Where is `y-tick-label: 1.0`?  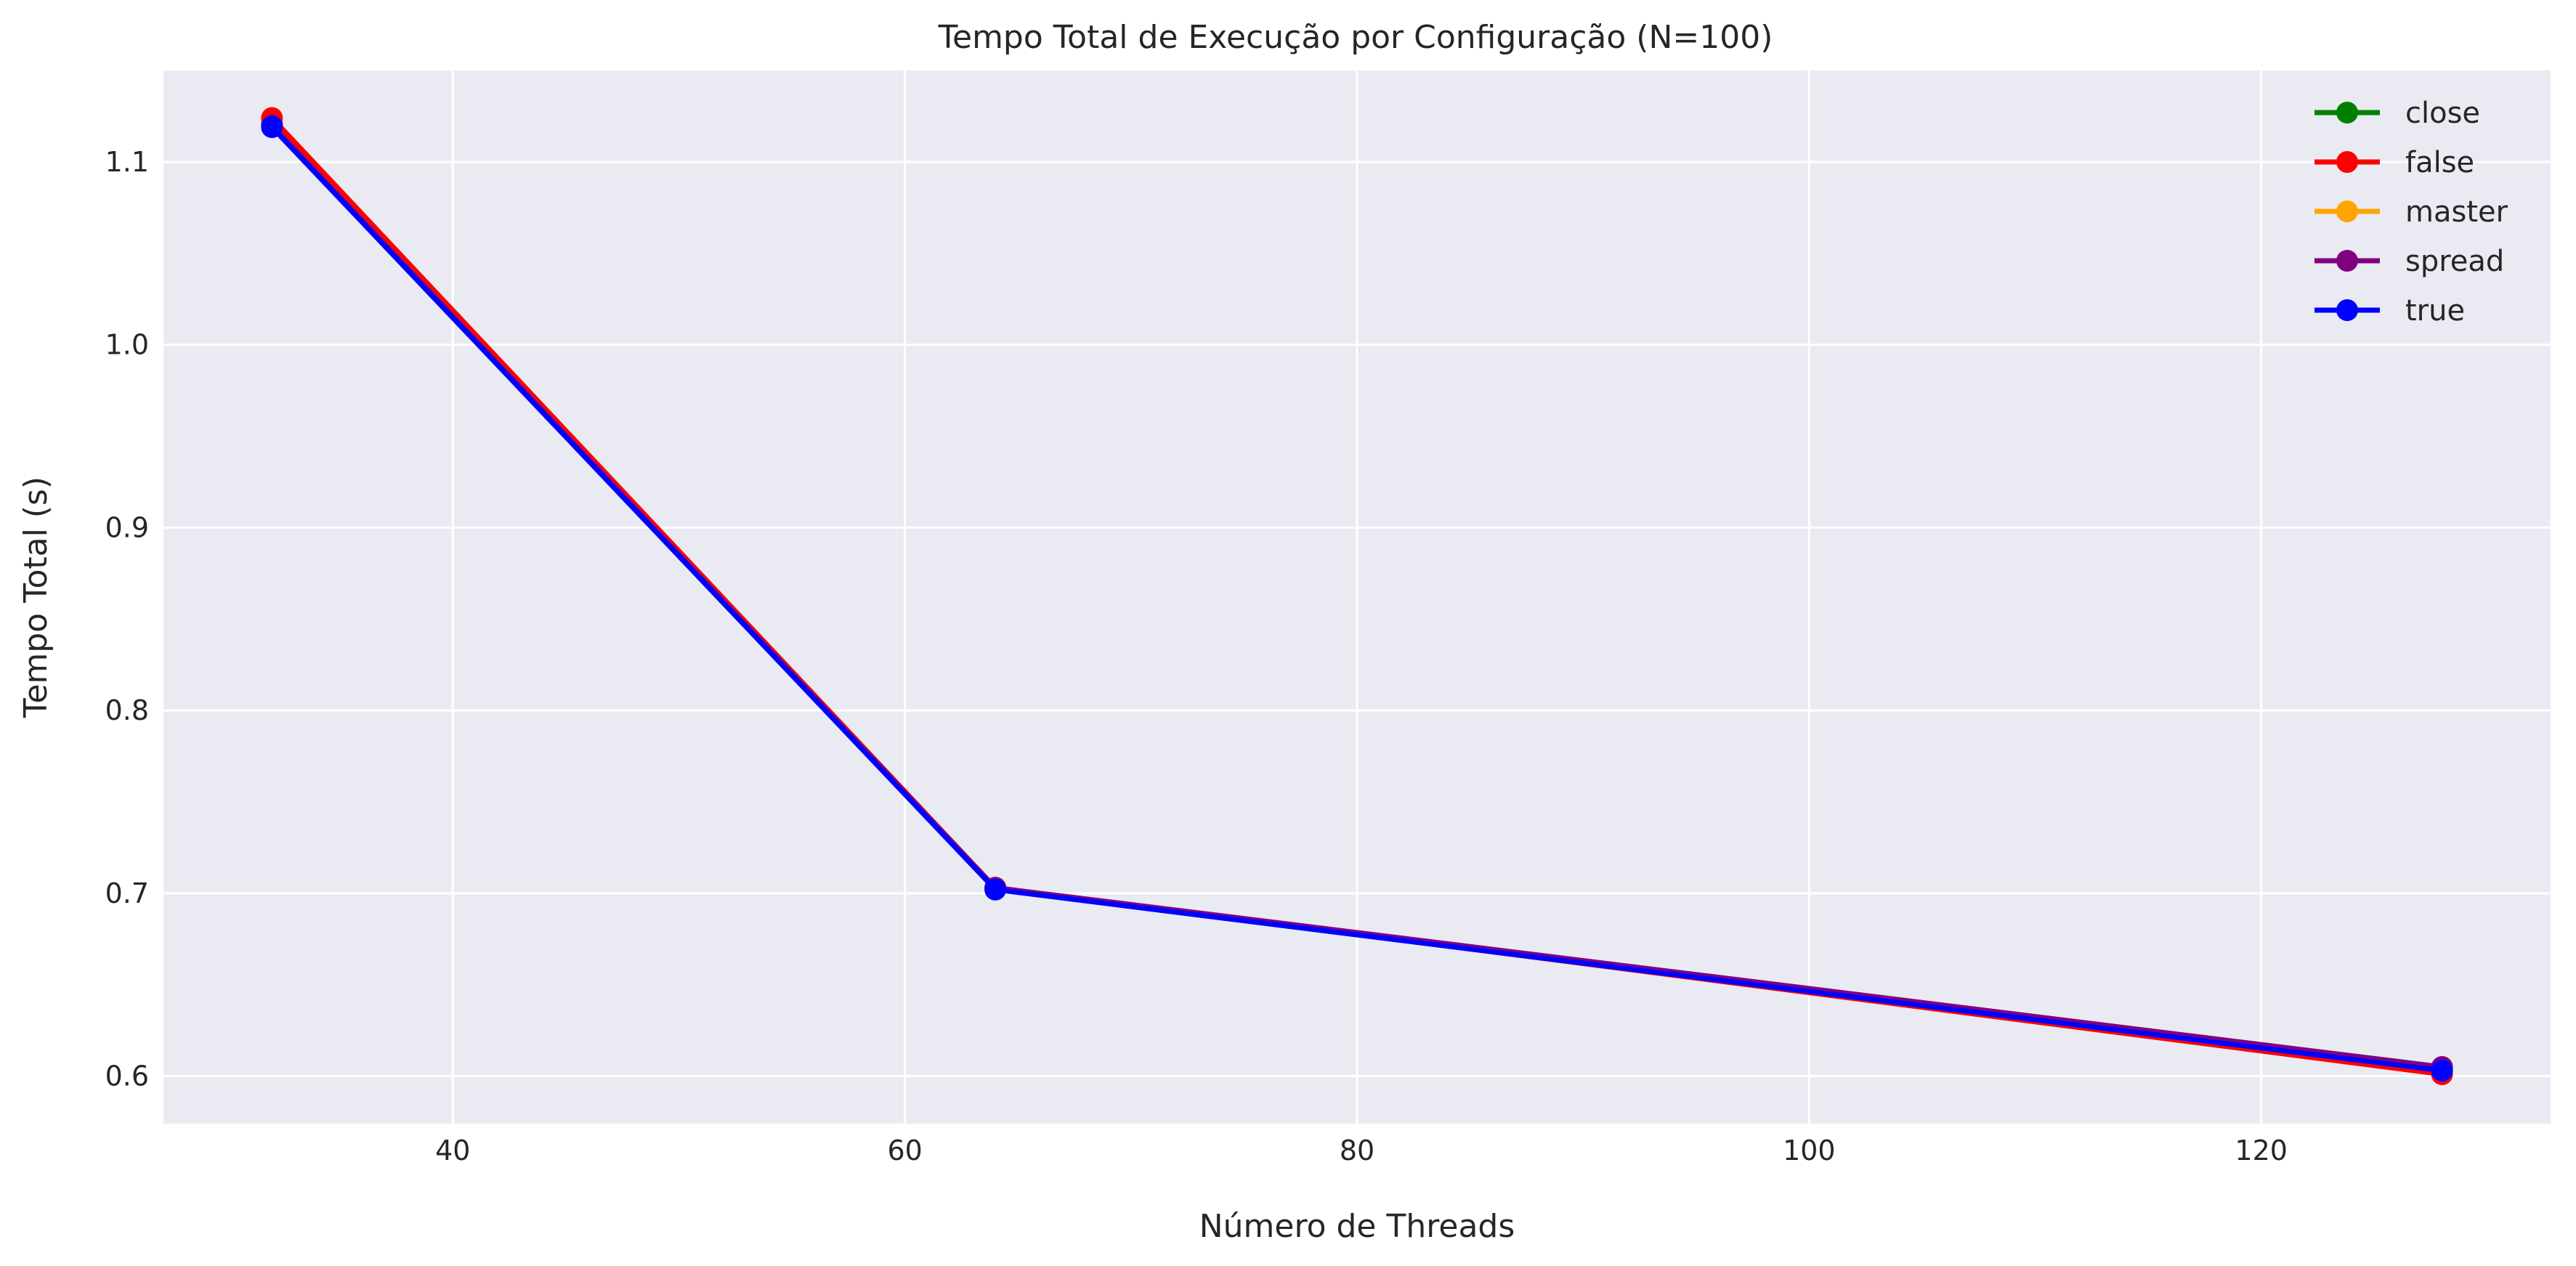 y-tick-label: 1.0 is located at coordinates (127, 345).